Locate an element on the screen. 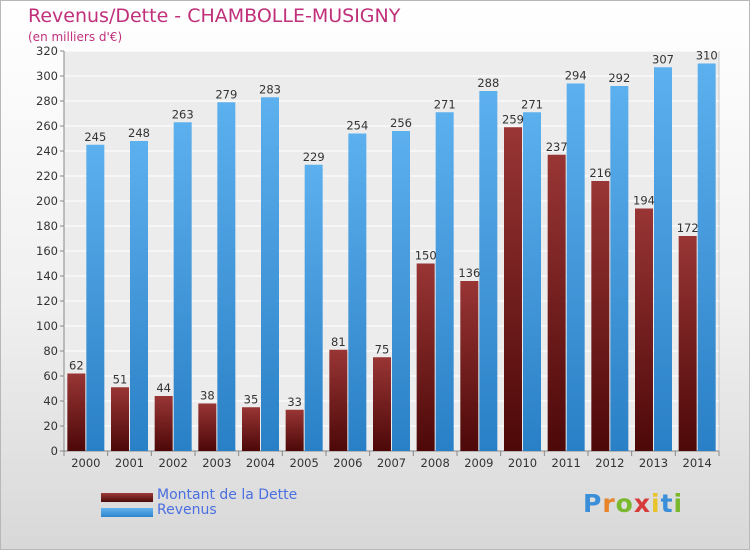 This screenshot has height=550, width=750. logo-letter: o is located at coordinates (624, 503).